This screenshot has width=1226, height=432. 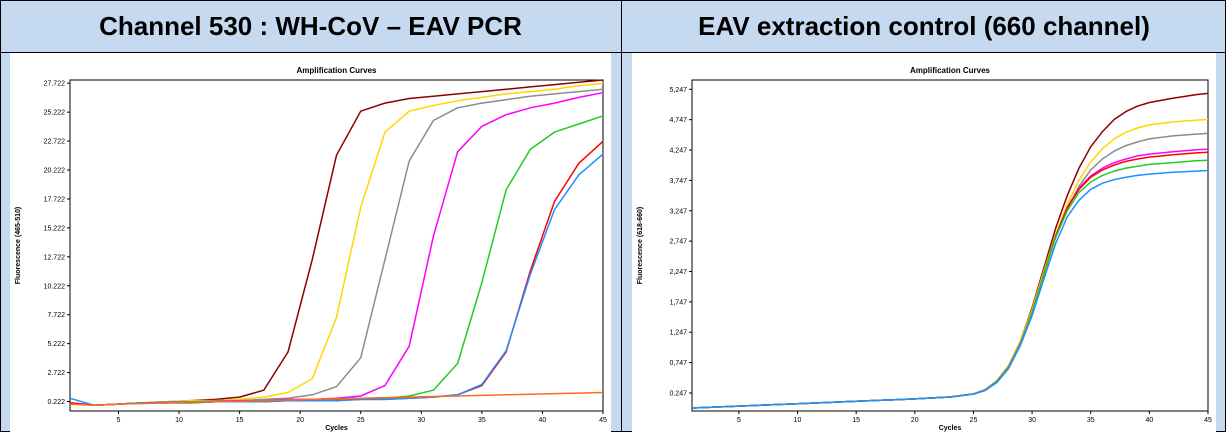 What do you see at coordinates (55, 228) in the screenshot?
I see `y-tick-label: 15.222` at bounding box center [55, 228].